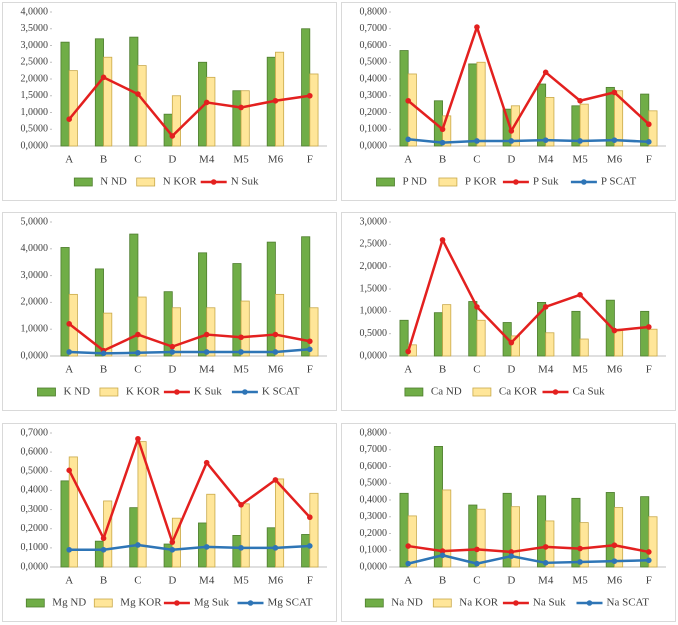  I want to click on y-tick-label: 0,8000, so click(374, 11).